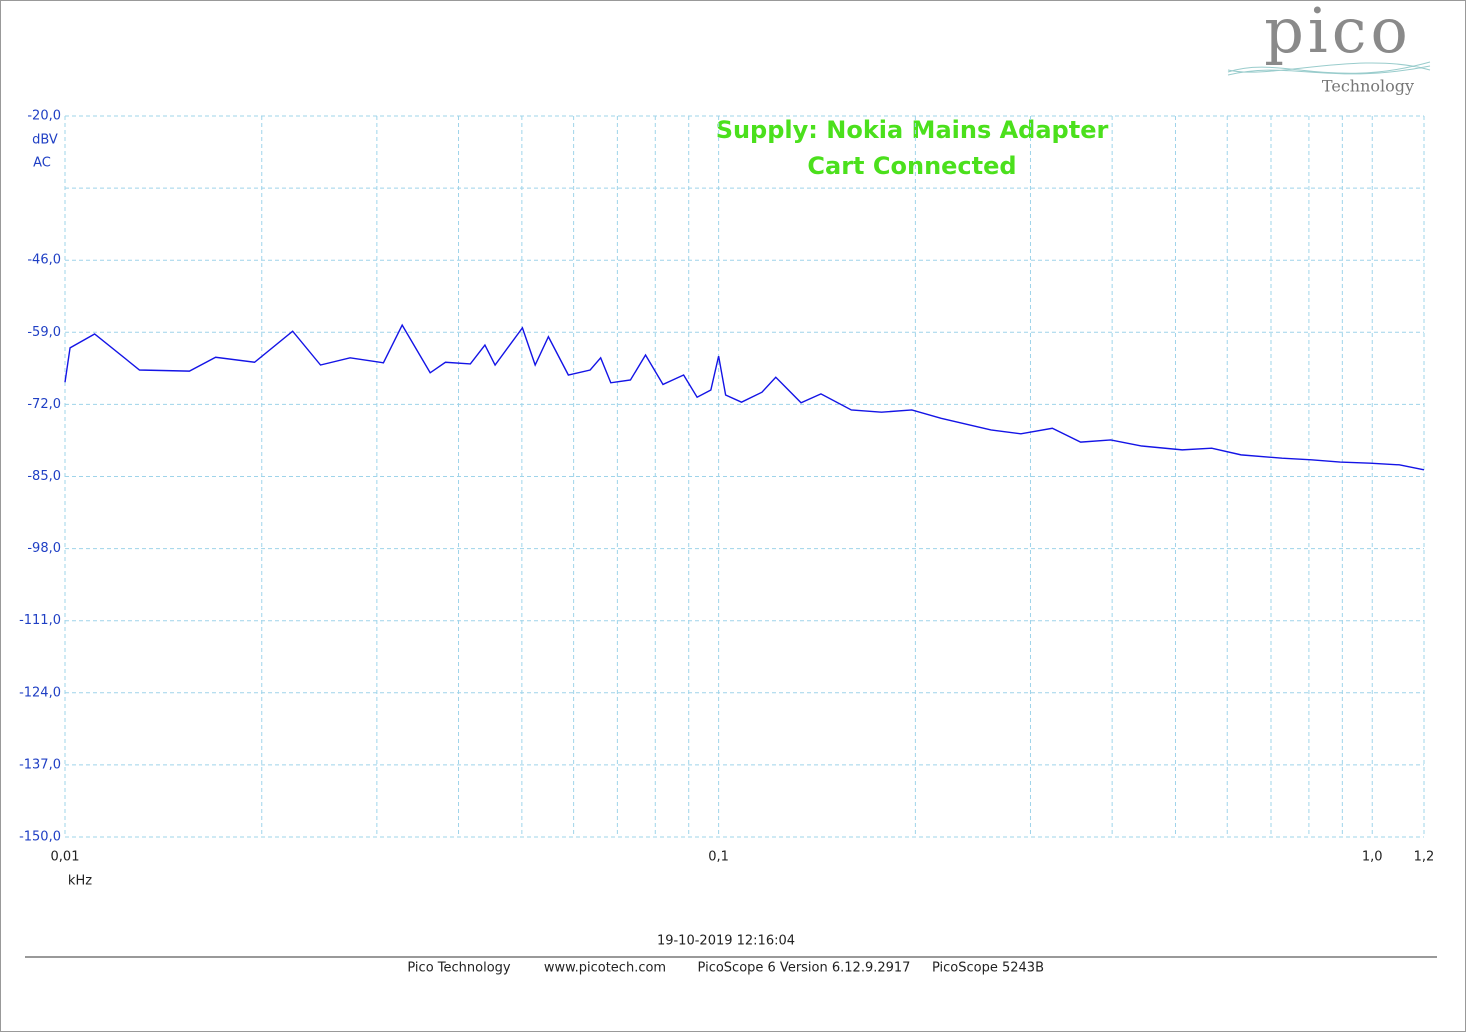 This screenshot has width=1466, height=1032. I want to click on x-tick-label: 1,0, so click(1372, 857).